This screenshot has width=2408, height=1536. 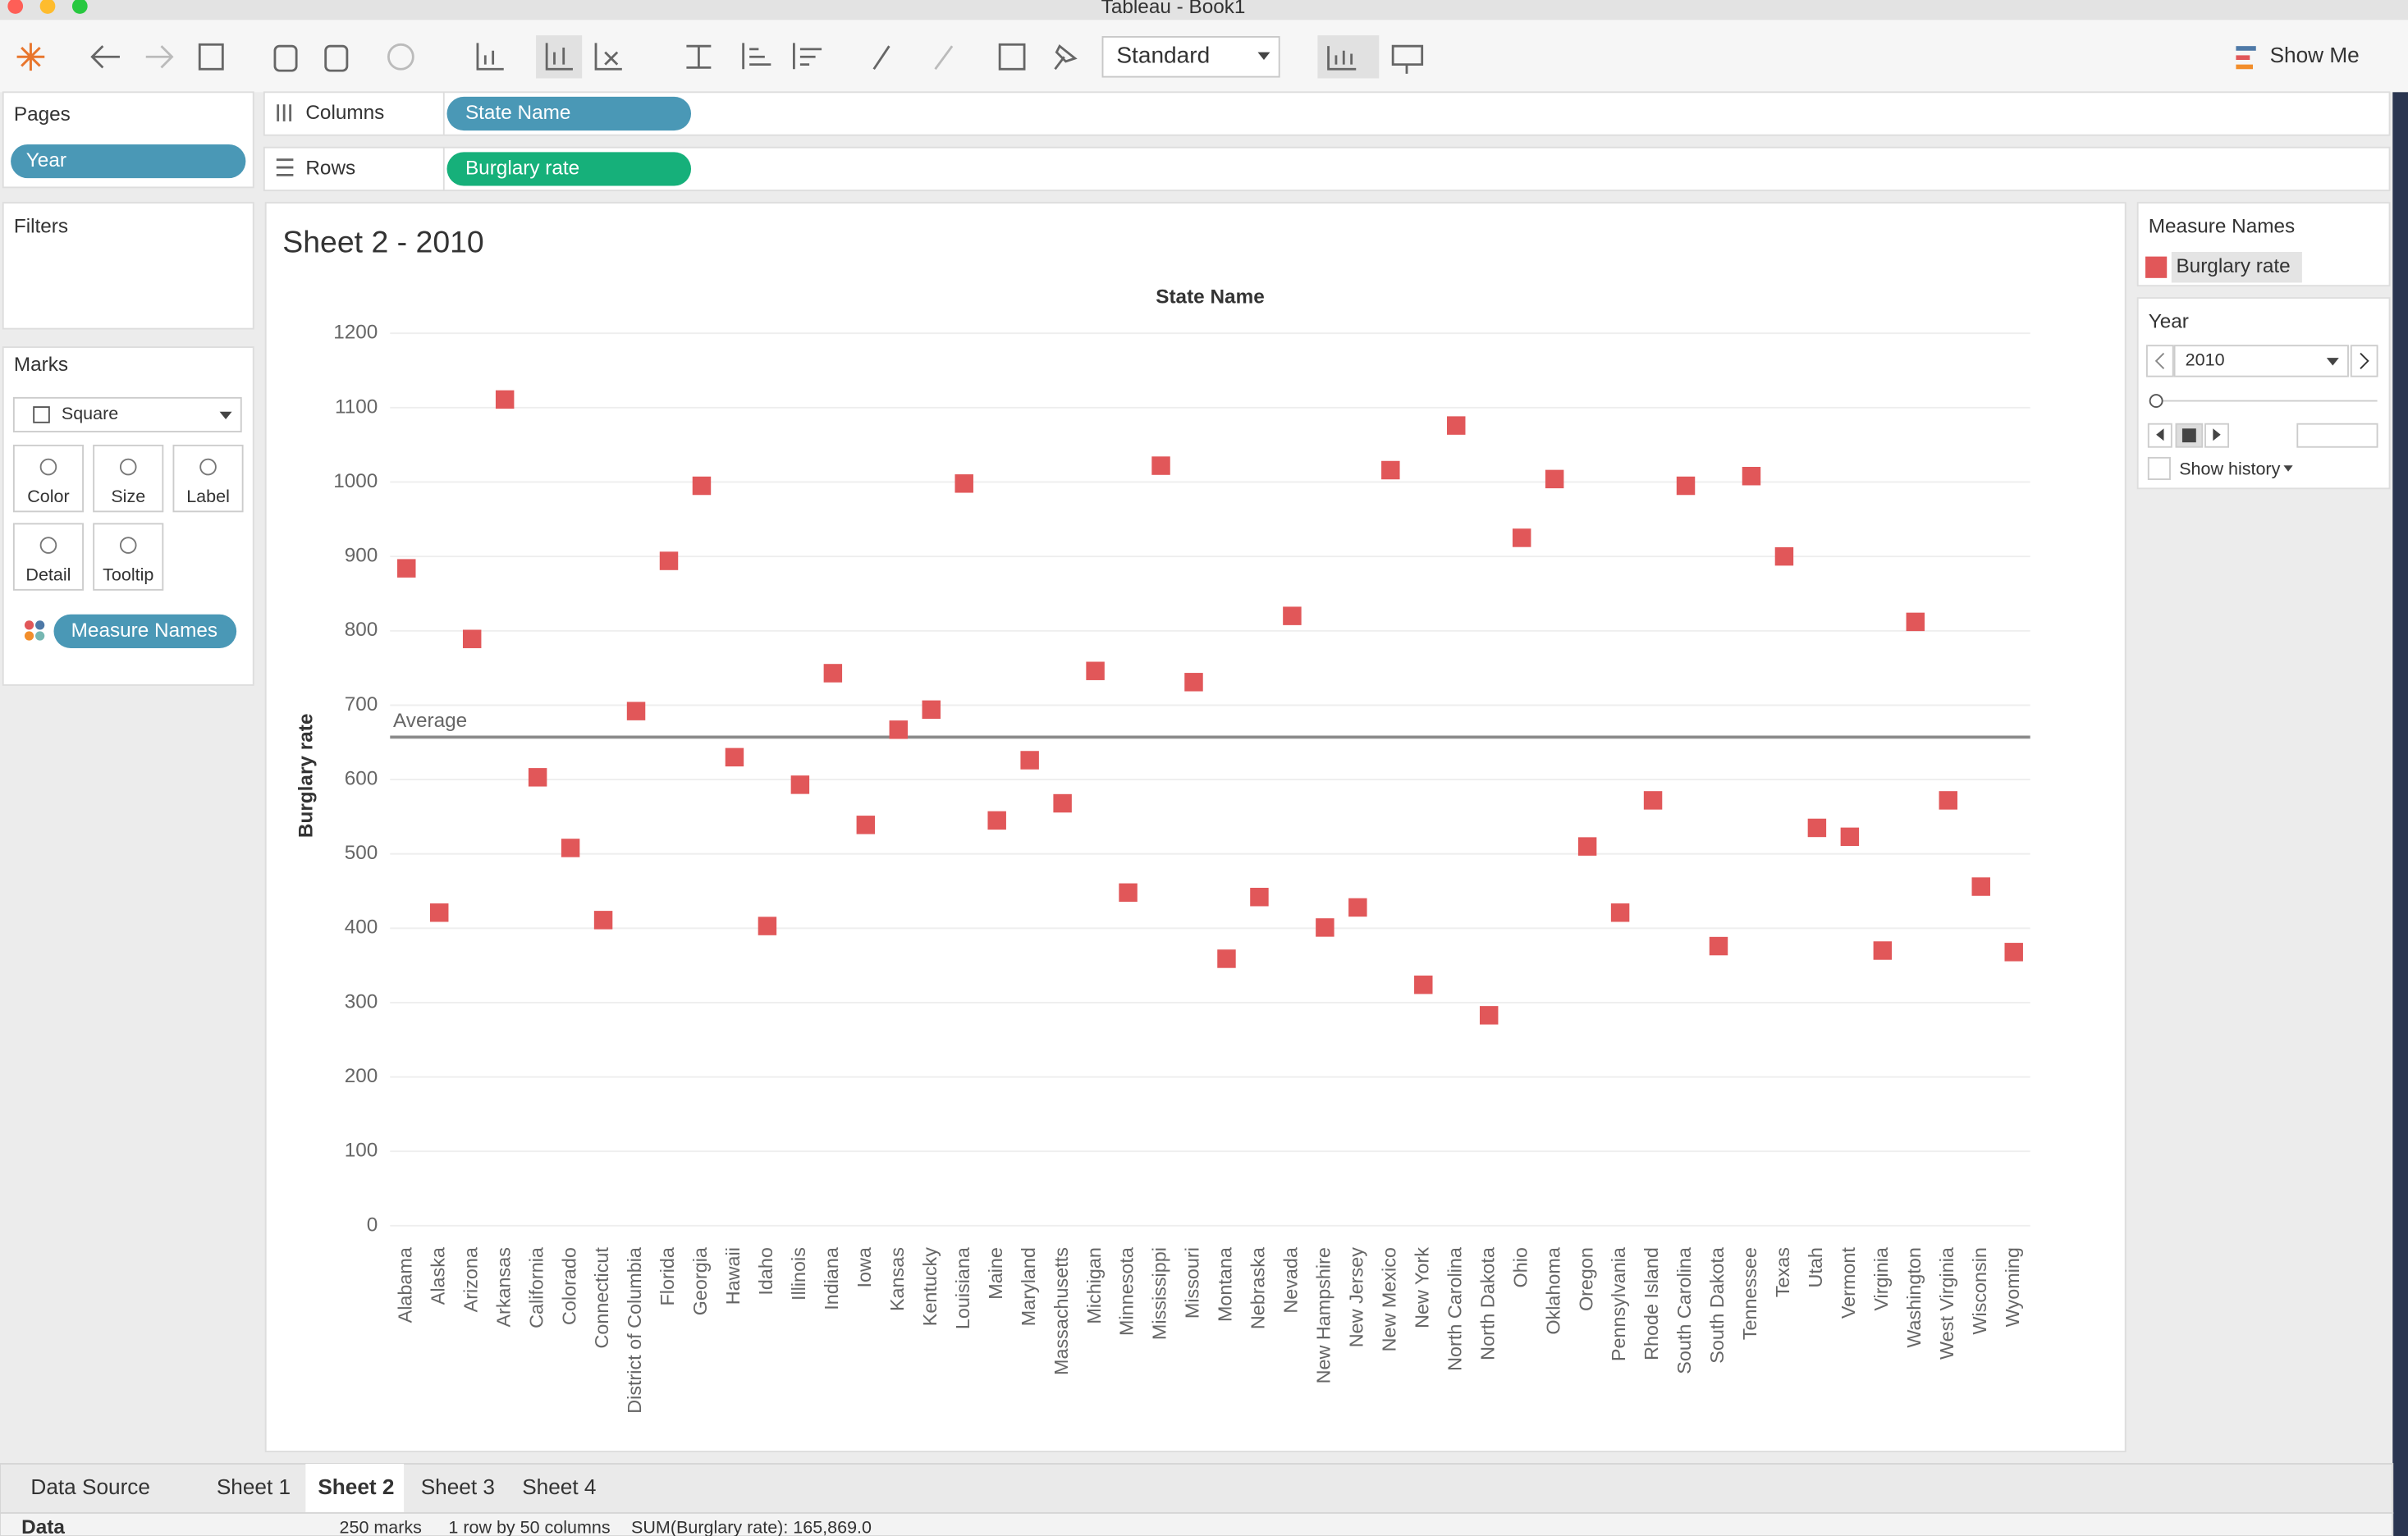 What do you see at coordinates (569, 113) in the screenshot?
I see `state-name-pill` at bounding box center [569, 113].